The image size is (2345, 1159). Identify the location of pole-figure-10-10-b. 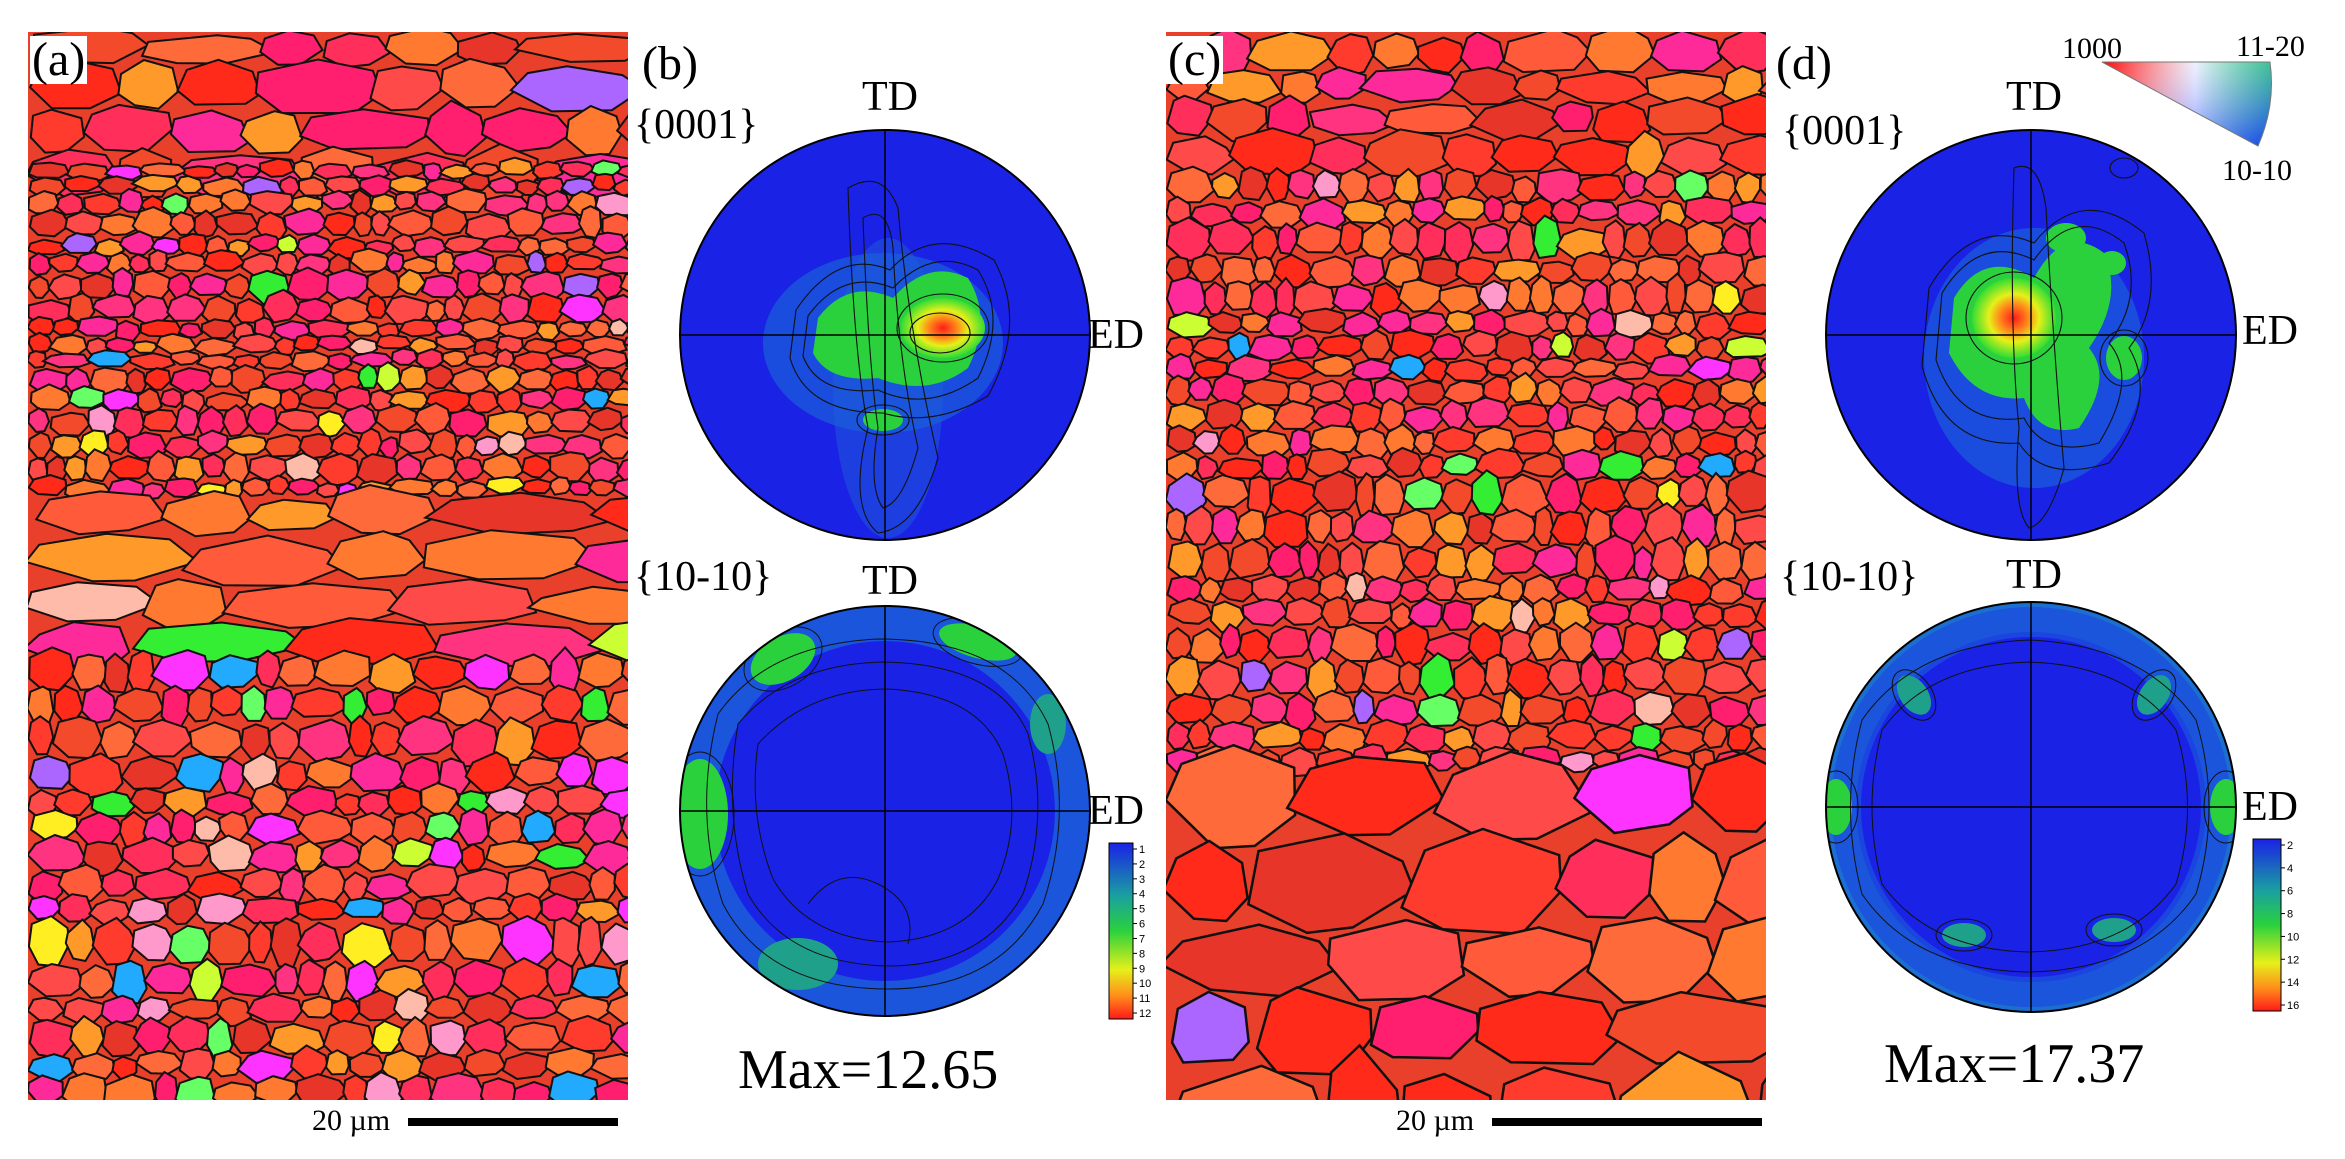
(885, 811).